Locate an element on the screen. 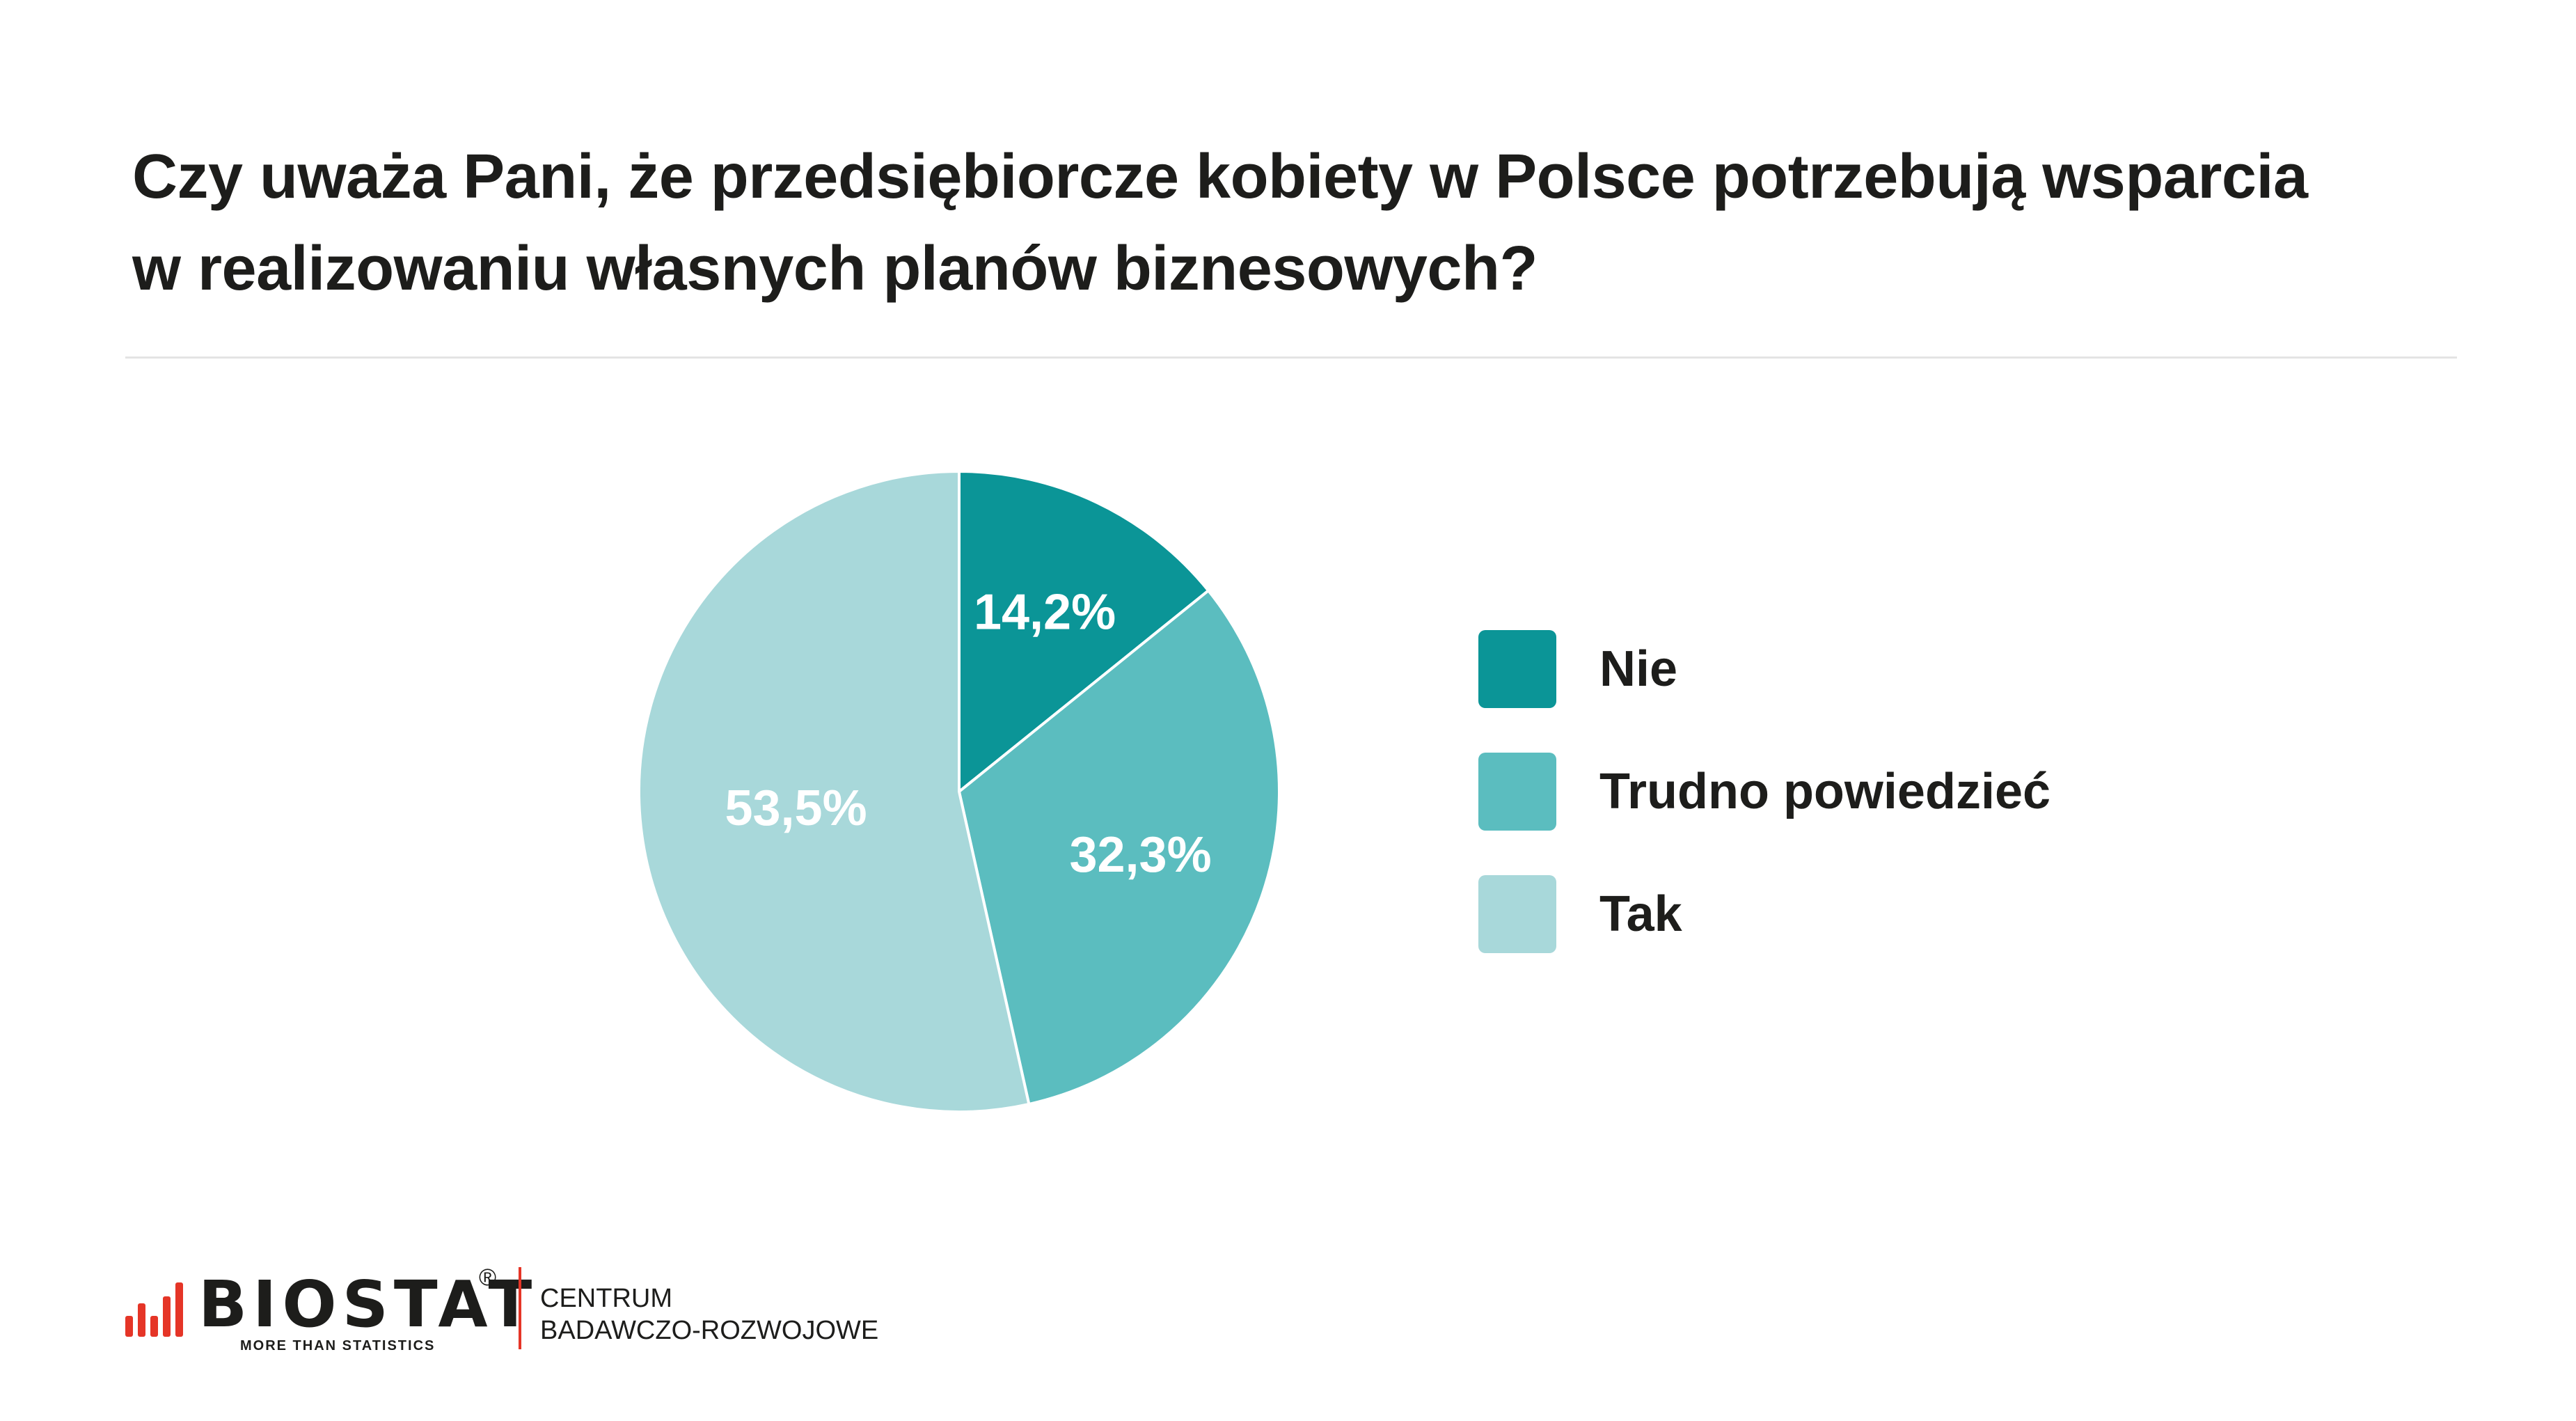 The width and height of the screenshot is (2576, 1421). pie-slices is located at coordinates (959, 792).